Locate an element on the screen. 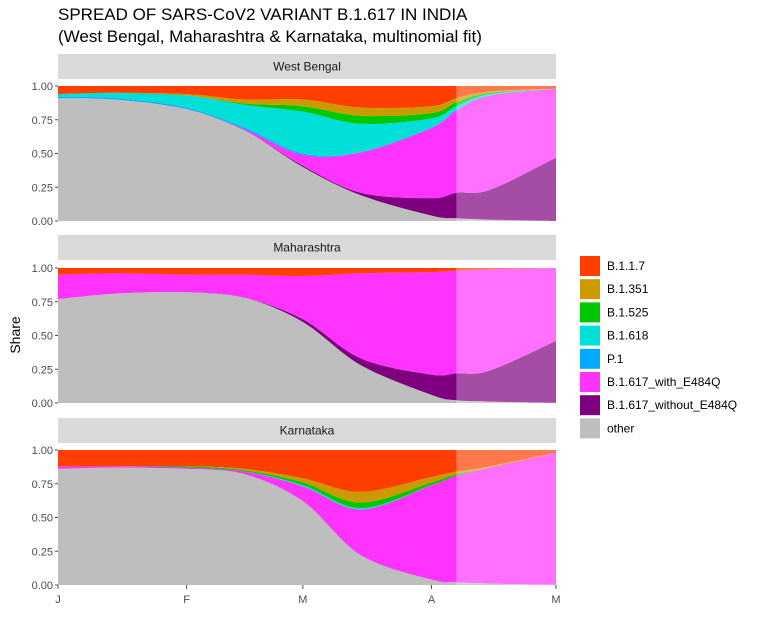 Image resolution: width=764 pixels, height=619 pixels. y-tick-label-karnataka: 1.00 is located at coordinates (42, 451).